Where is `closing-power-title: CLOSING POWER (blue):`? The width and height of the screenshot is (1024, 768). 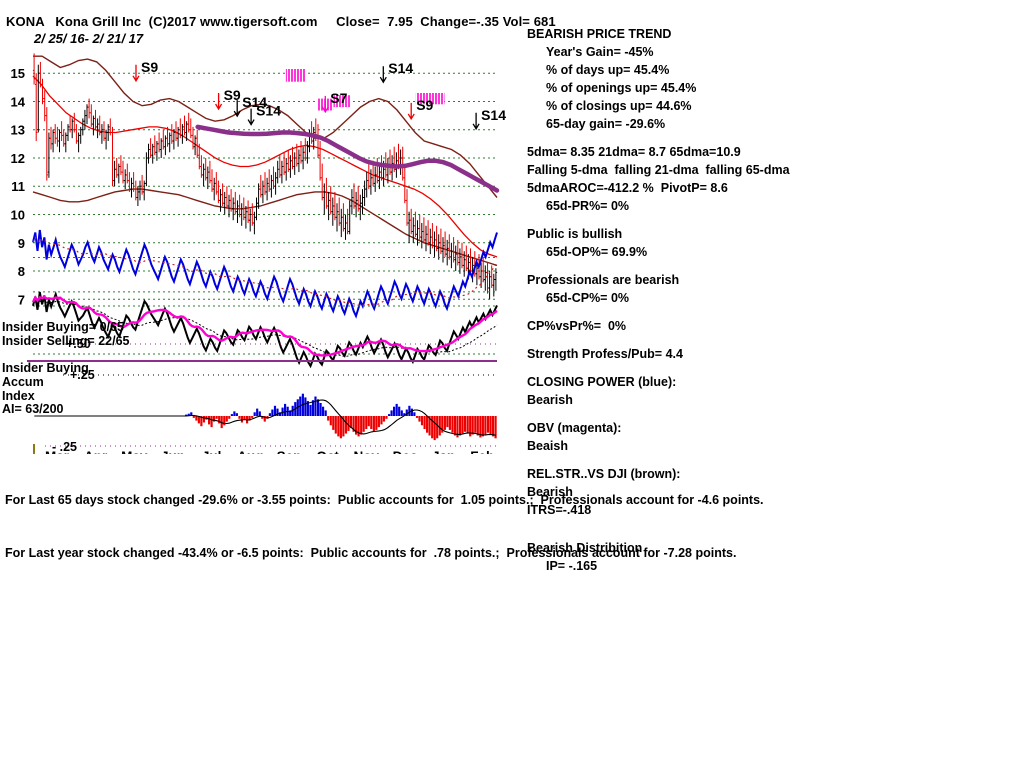
closing-power-title: CLOSING POWER (blue): is located at coordinates (602, 382).